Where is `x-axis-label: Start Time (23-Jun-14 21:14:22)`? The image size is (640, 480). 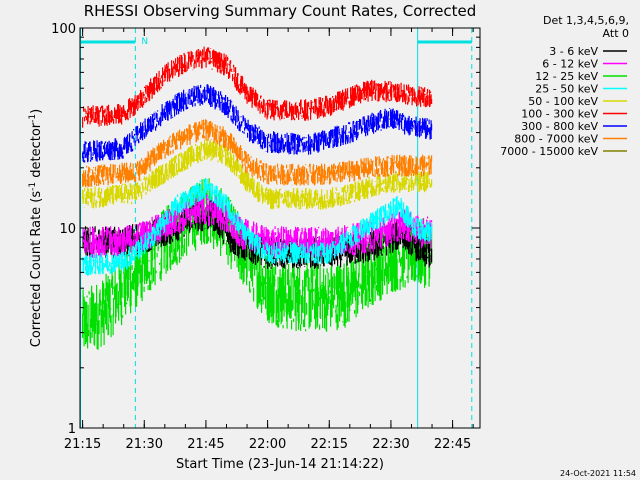 x-axis-label: Start Time (23-Jun-14 21:14:22) is located at coordinates (280, 464).